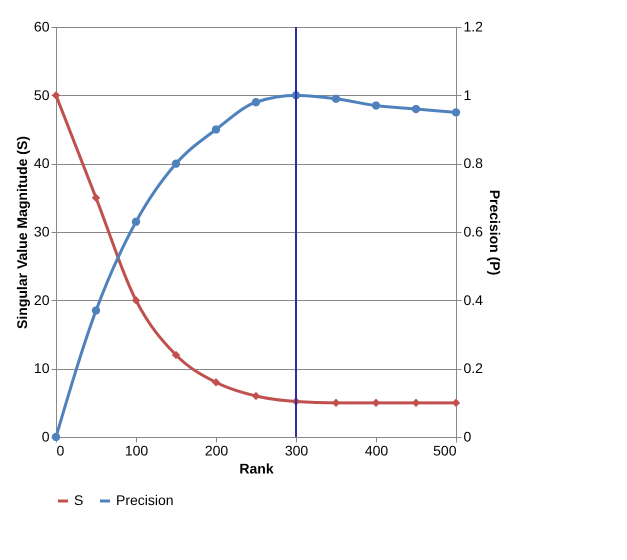 The width and height of the screenshot is (627, 560). I want to click on y2-tick-label: 0.8, so click(474, 163).